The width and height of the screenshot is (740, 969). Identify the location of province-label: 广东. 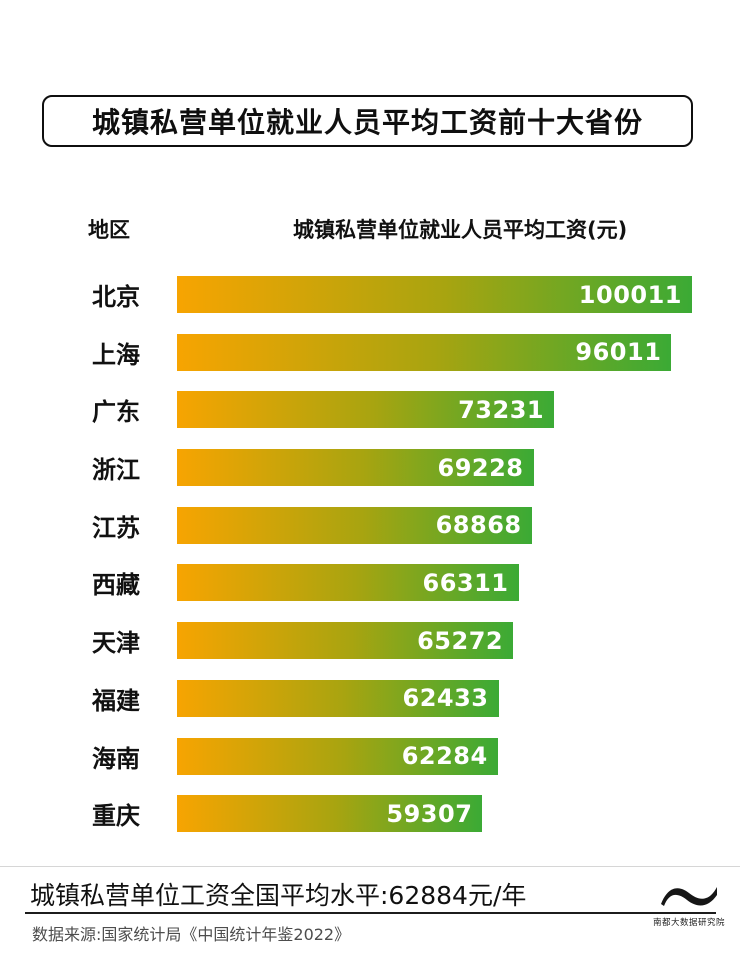
(116, 412).